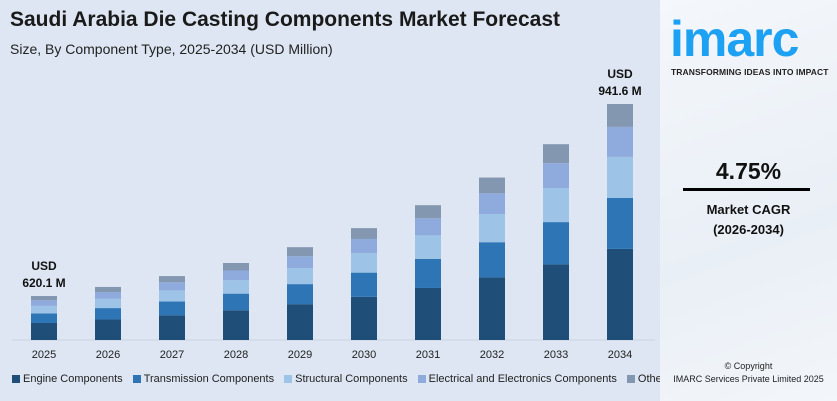 Image resolution: width=837 pixels, height=401 pixels. Describe the element at coordinates (620, 355) in the screenshot. I see `x-tick-label: 2034` at that location.